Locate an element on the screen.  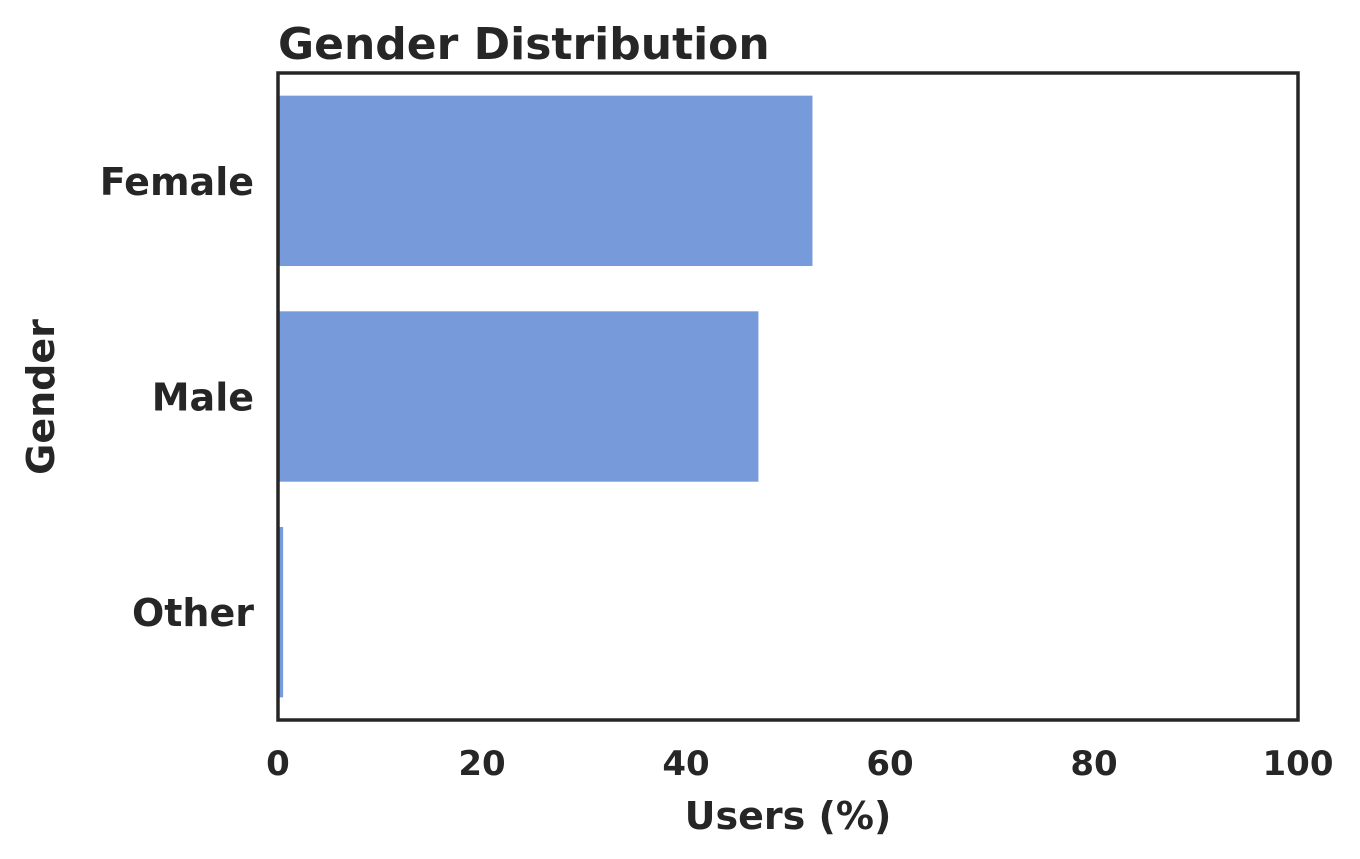
x-tick-label: 60 is located at coordinates (889, 764).